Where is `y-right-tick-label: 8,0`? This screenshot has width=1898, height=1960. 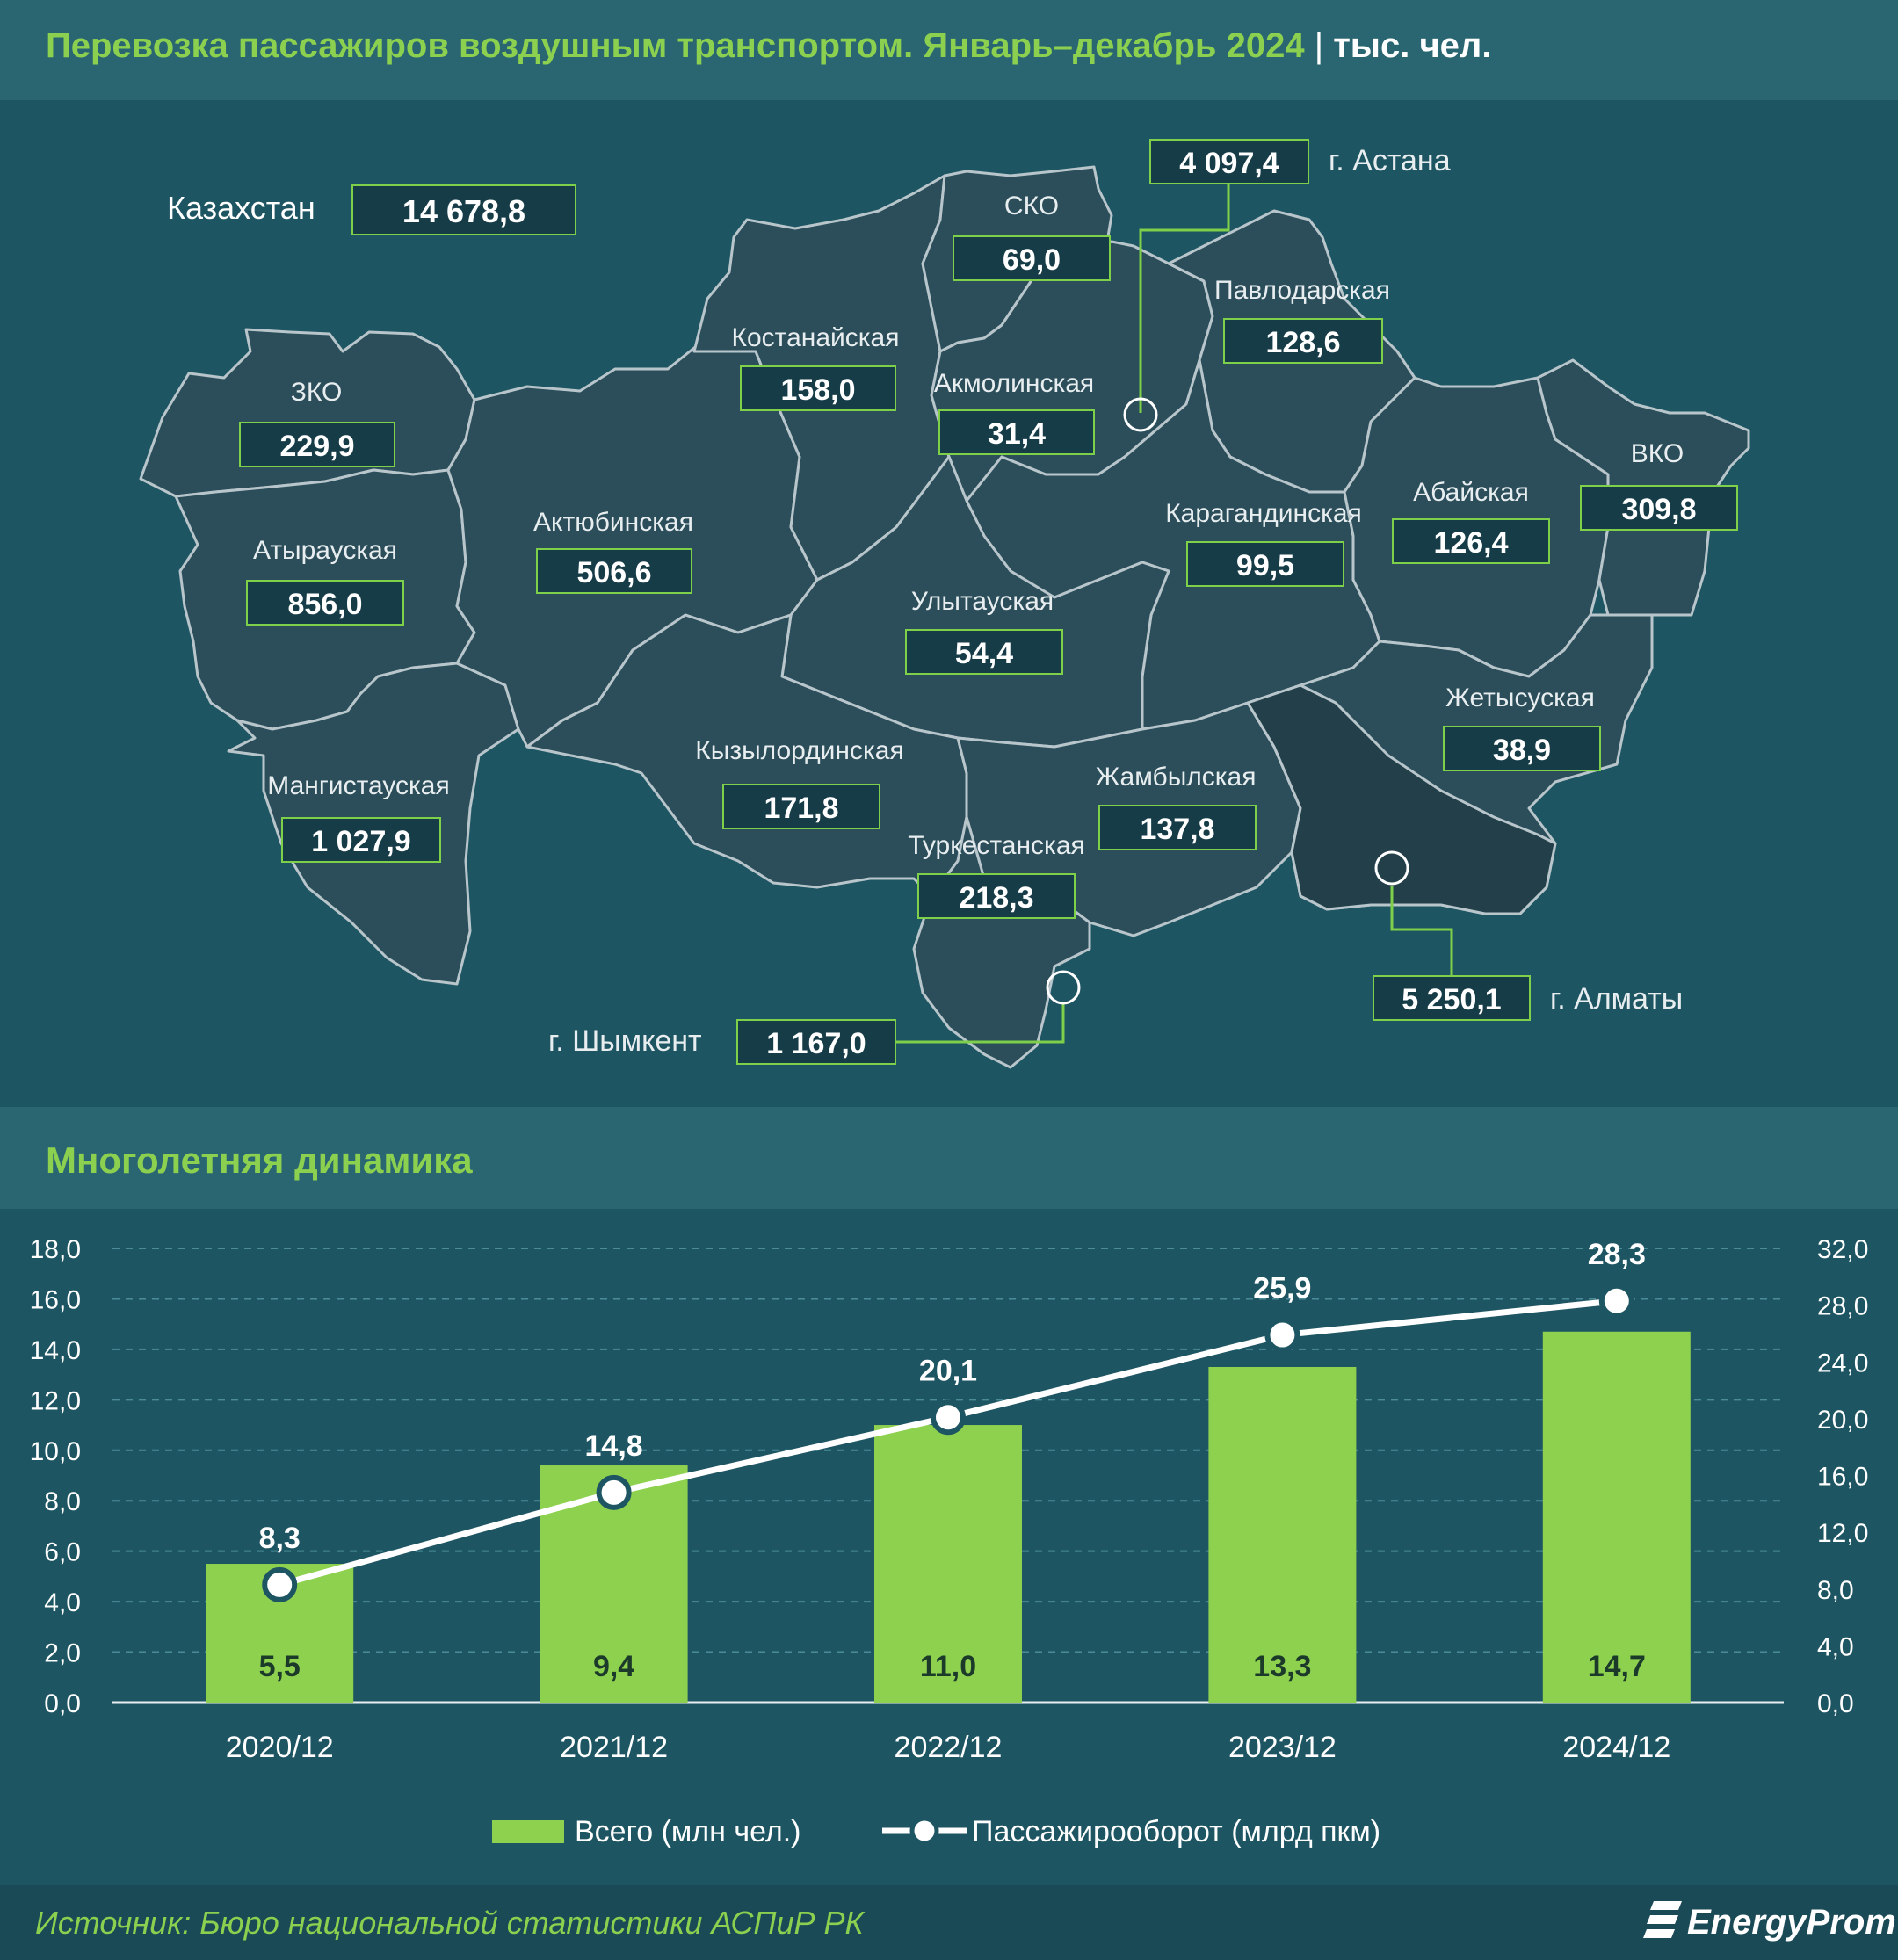 y-right-tick-label: 8,0 is located at coordinates (1835, 1590).